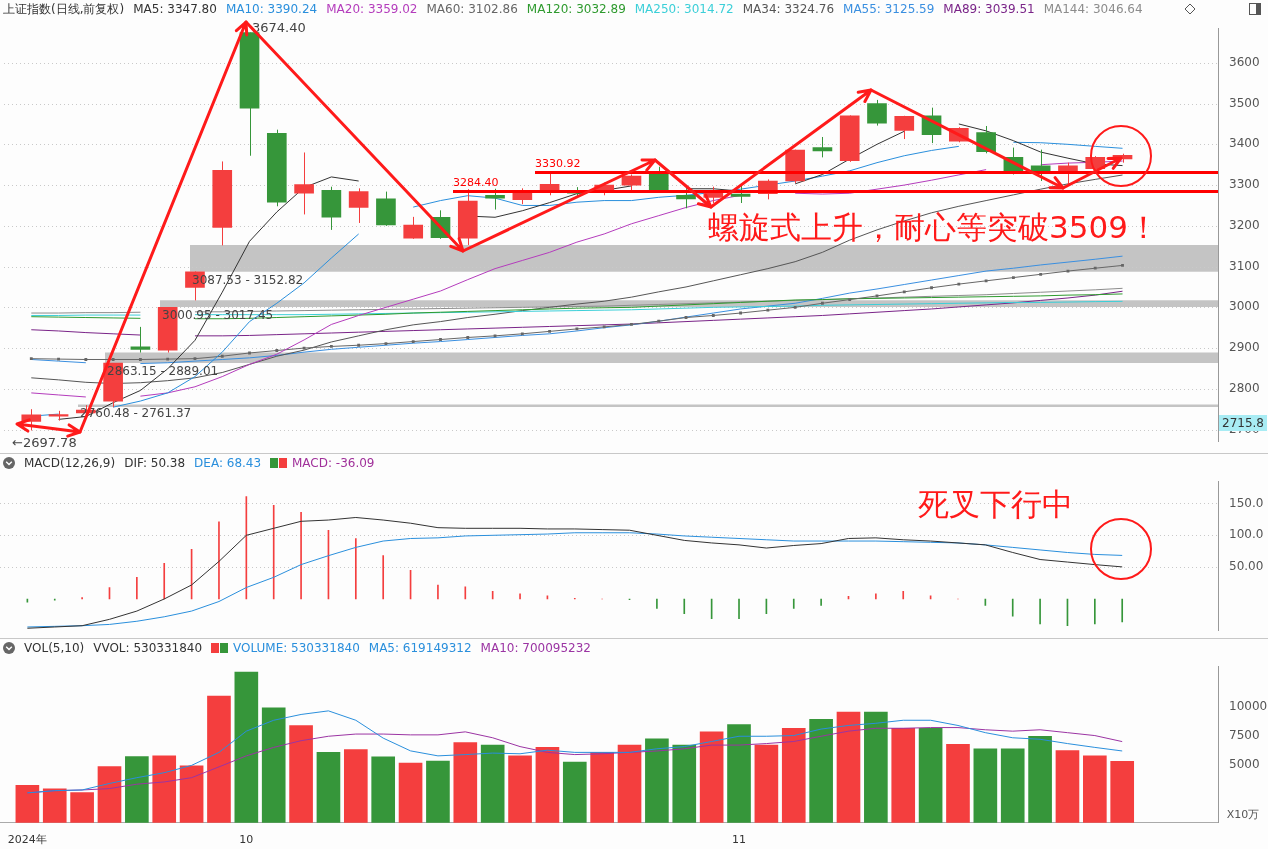 This screenshot has height=849, width=1268. Describe the element at coordinates (558, 163) in the screenshot. I see `ref-line-label: 3330.92` at that location.